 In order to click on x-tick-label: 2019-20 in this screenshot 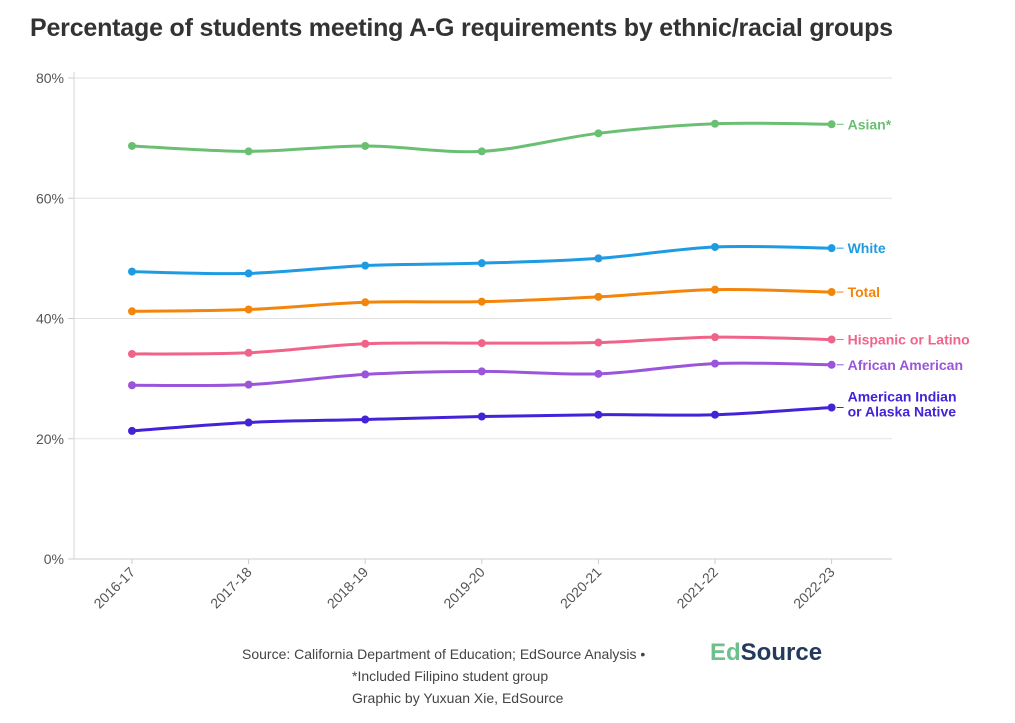, I will do `click(464, 588)`.